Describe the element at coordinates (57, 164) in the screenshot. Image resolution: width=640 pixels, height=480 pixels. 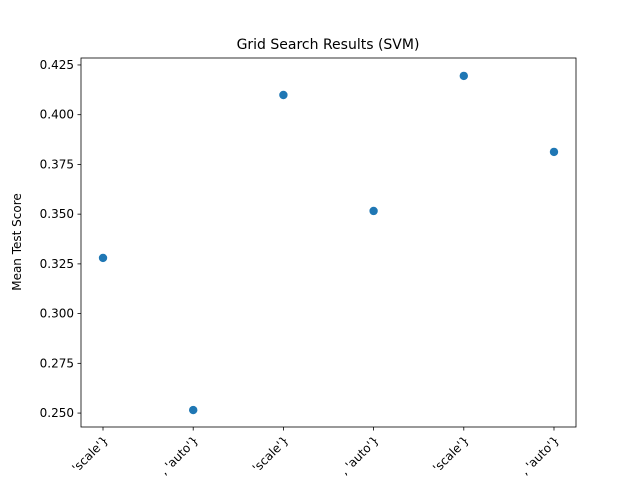
I see `y-tick-label: 0.375` at that location.